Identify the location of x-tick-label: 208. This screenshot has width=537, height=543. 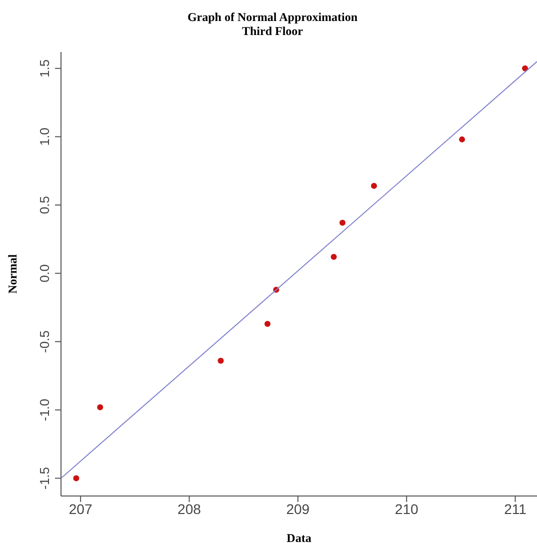
(190, 508).